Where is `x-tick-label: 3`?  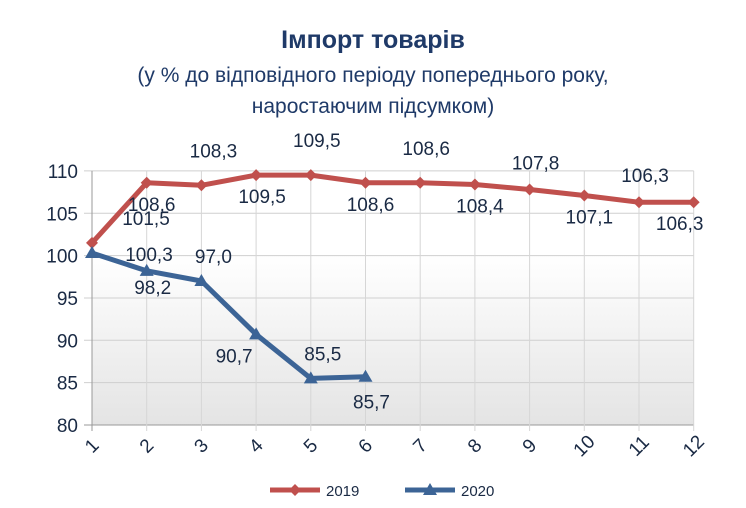 x-tick-label: 3 is located at coordinates (202, 446).